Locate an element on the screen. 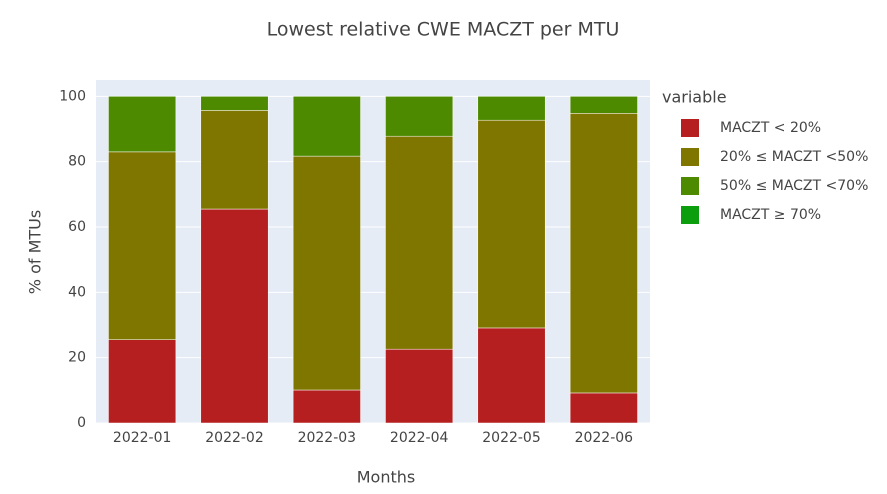 The image size is (887, 494). x-tick-label: 2022-04 is located at coordinates (419, 438).